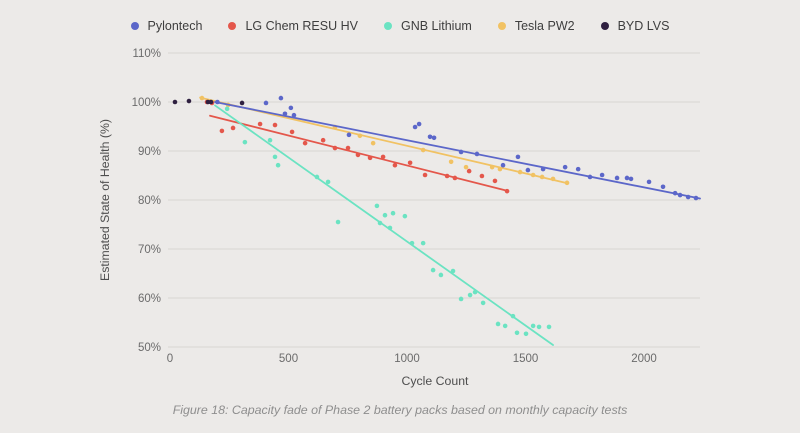 Image resolution: width=800 pixels, height=433 pixels. What do you see at coordinates (149, 201) in the screenshot?
I see `y-tick-label: 80%` at bounding box center [149, 201].